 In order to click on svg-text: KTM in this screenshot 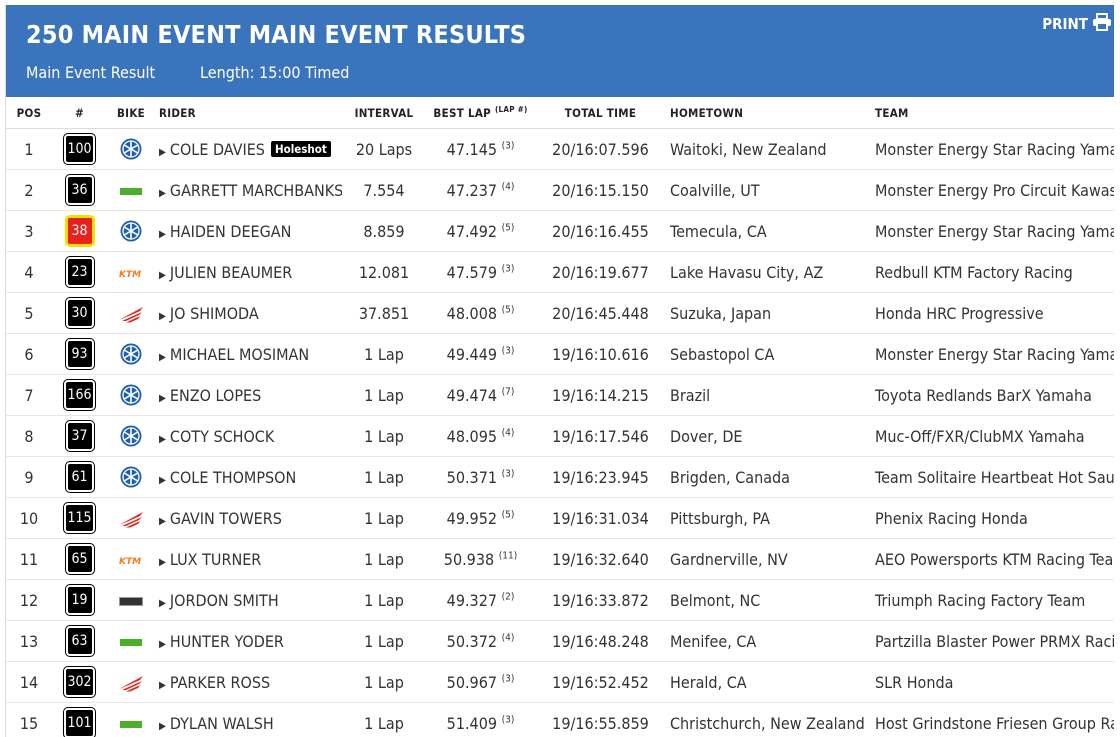, I will do `click(130, 274)`.